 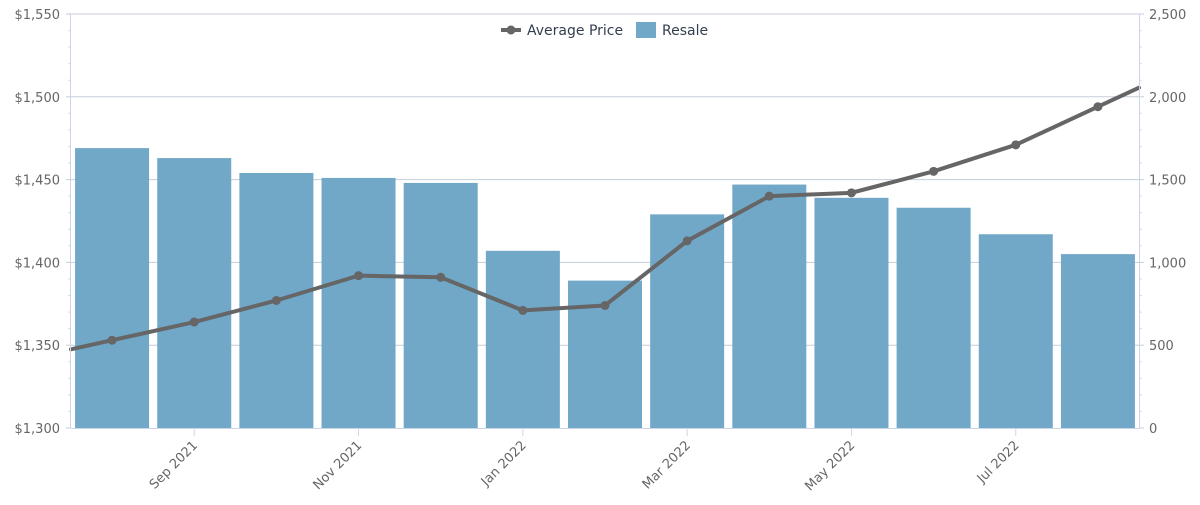 What do you see at coordinates (174, 465) in the screenshot?
I see `x-axis-tick-label: Sep 2021` at bounding box center [174, 465].